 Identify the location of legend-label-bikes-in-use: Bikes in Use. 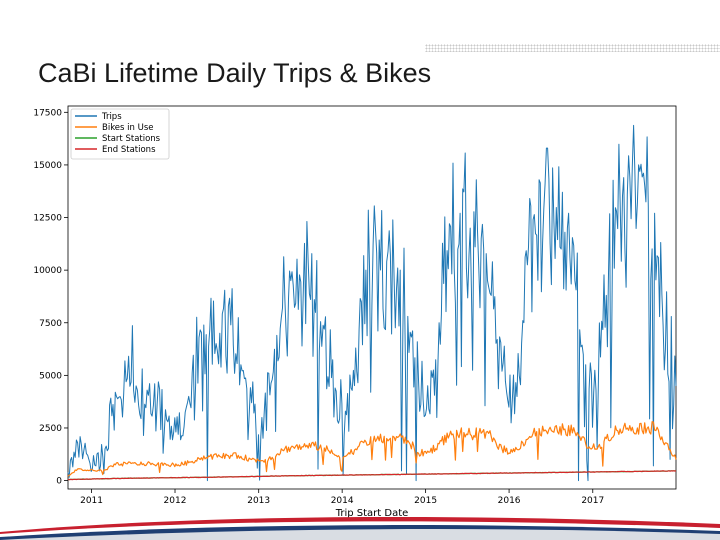
(128, 128).